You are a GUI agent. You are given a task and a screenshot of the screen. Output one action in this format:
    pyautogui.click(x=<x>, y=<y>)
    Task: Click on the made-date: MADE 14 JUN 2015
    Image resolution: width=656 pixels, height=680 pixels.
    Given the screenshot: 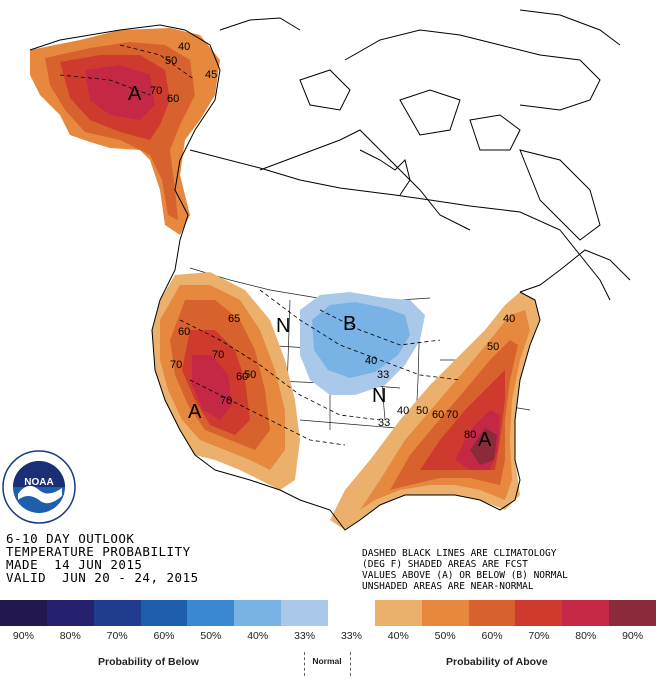 What is the action you would take?
    pyautogui.click(x=74, y=564)
    